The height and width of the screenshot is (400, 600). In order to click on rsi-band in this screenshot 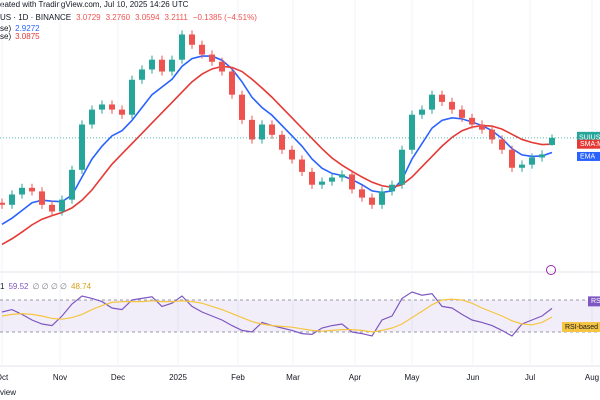, I will do `click(300, 316)`.